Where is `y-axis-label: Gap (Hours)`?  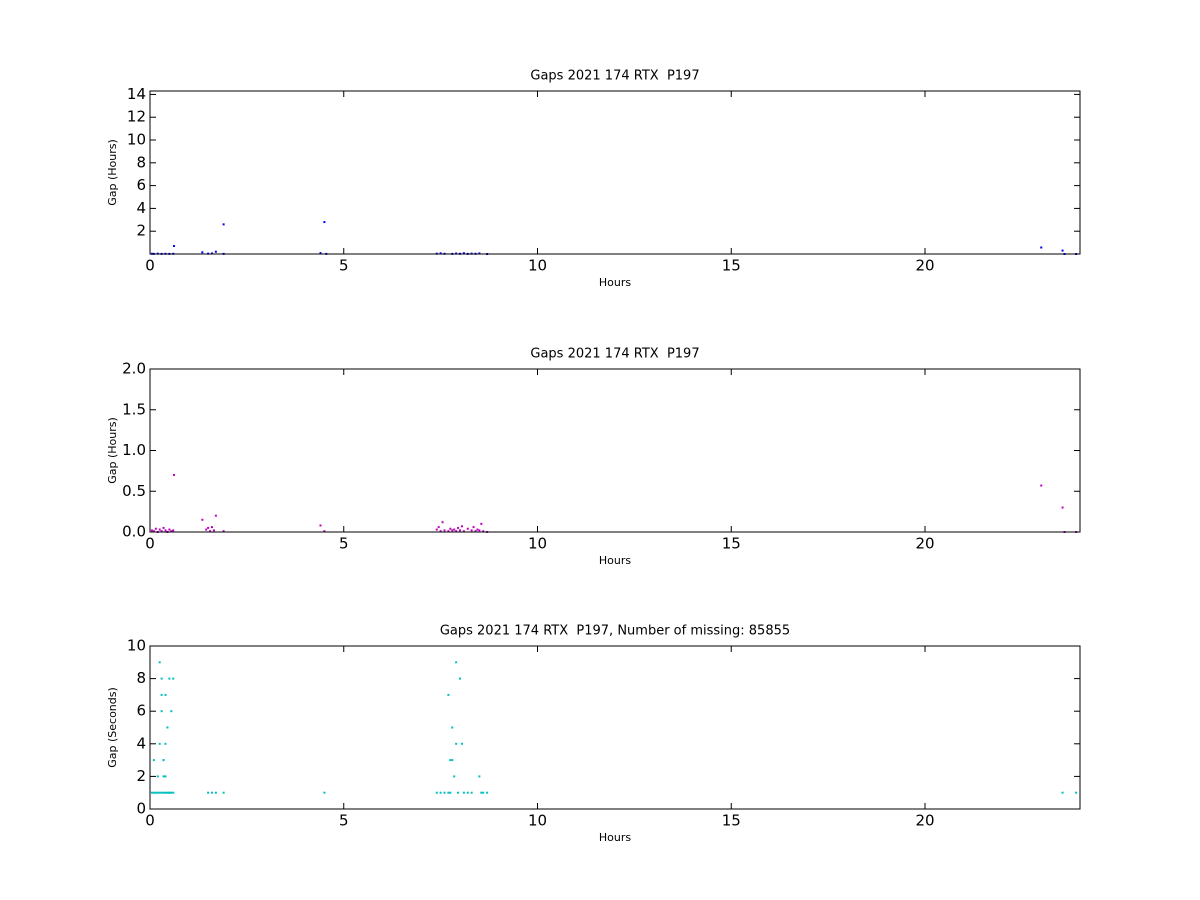
y-axis-label: Gap (Hours) is located at coordinates (112, 450).